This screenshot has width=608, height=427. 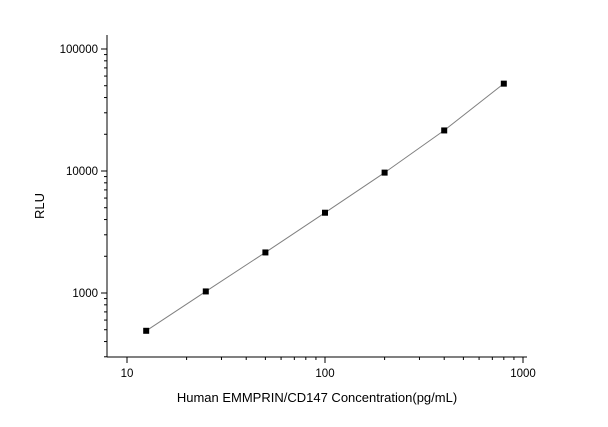 What do you see at coordinates (317, 397) in the screenshot?
I see `x-axis-label: Human EMMPRIN/CD147 Concentration(pg/mL)` at bounding box center [317, 397].